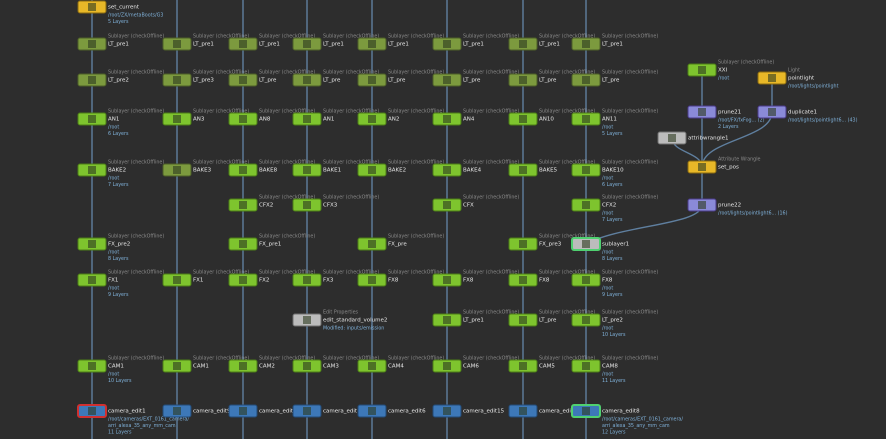 The width and height of the screenshot is (886, 439). Describe the element at coordinates (802, 113) in the screenshot. I see `node-label: duplicate1` at that location.